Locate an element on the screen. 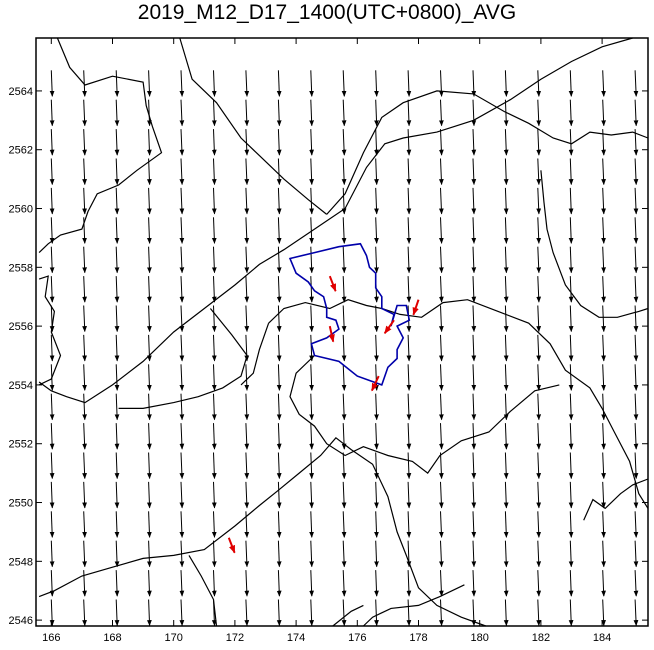 This screenshot has height=650, width=654. y-tick-label: 2562 is located at coordinates (21, 151).